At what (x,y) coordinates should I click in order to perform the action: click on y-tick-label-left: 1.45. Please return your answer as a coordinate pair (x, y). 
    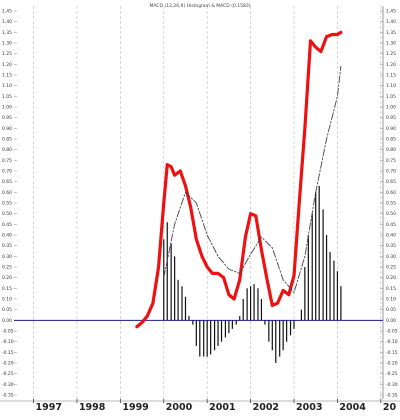
    Looking at the image, I should click on (7, 12).